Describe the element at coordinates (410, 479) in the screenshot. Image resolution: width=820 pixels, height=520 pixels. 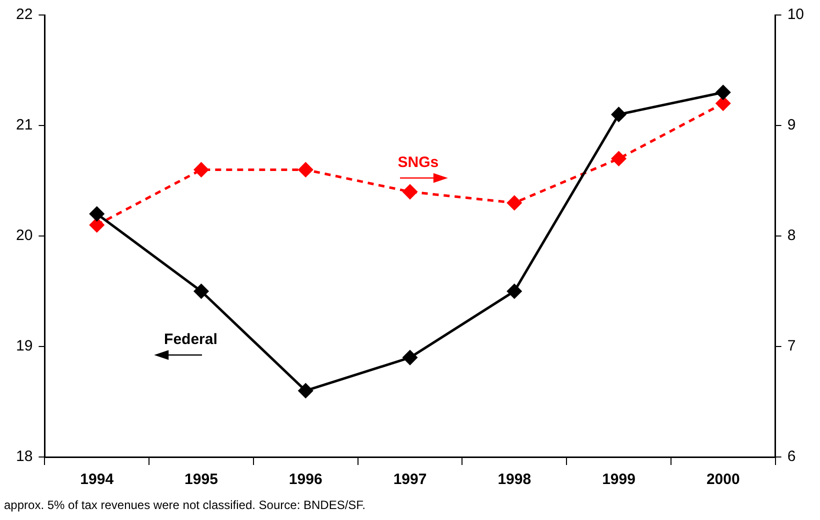
I see `x-tick-label: 1997` at that location.